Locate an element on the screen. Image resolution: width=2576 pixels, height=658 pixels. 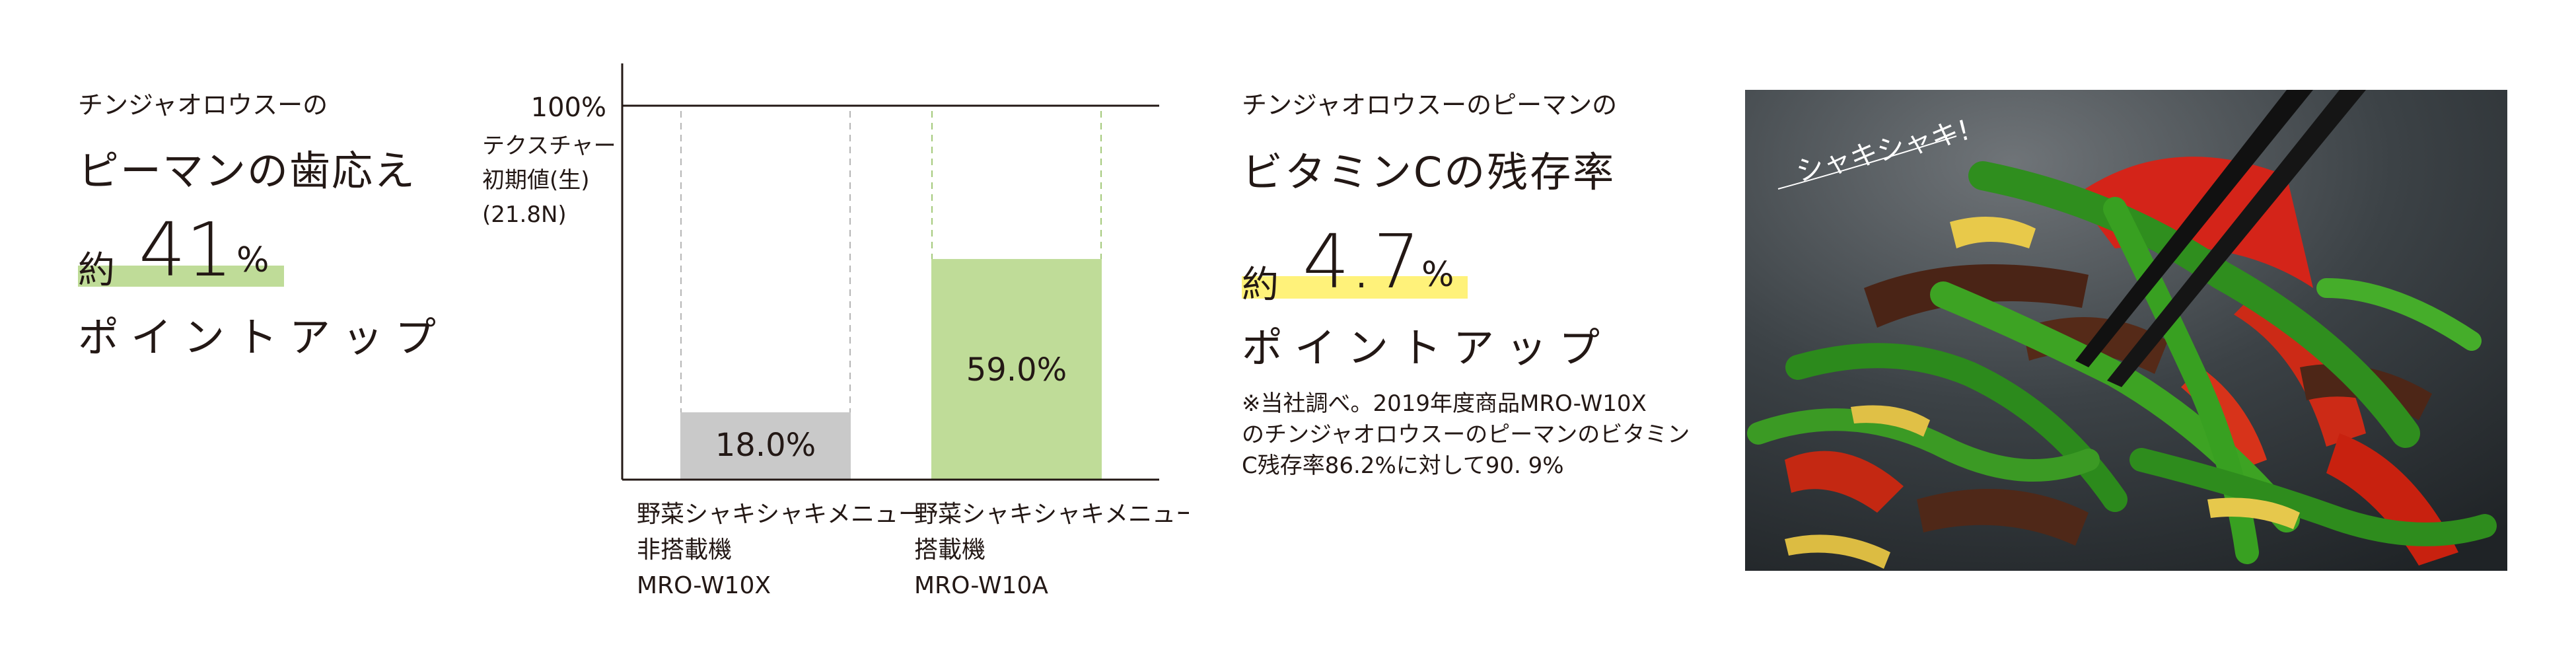
left-stat-unit: % is located at coordinates (253, 260).